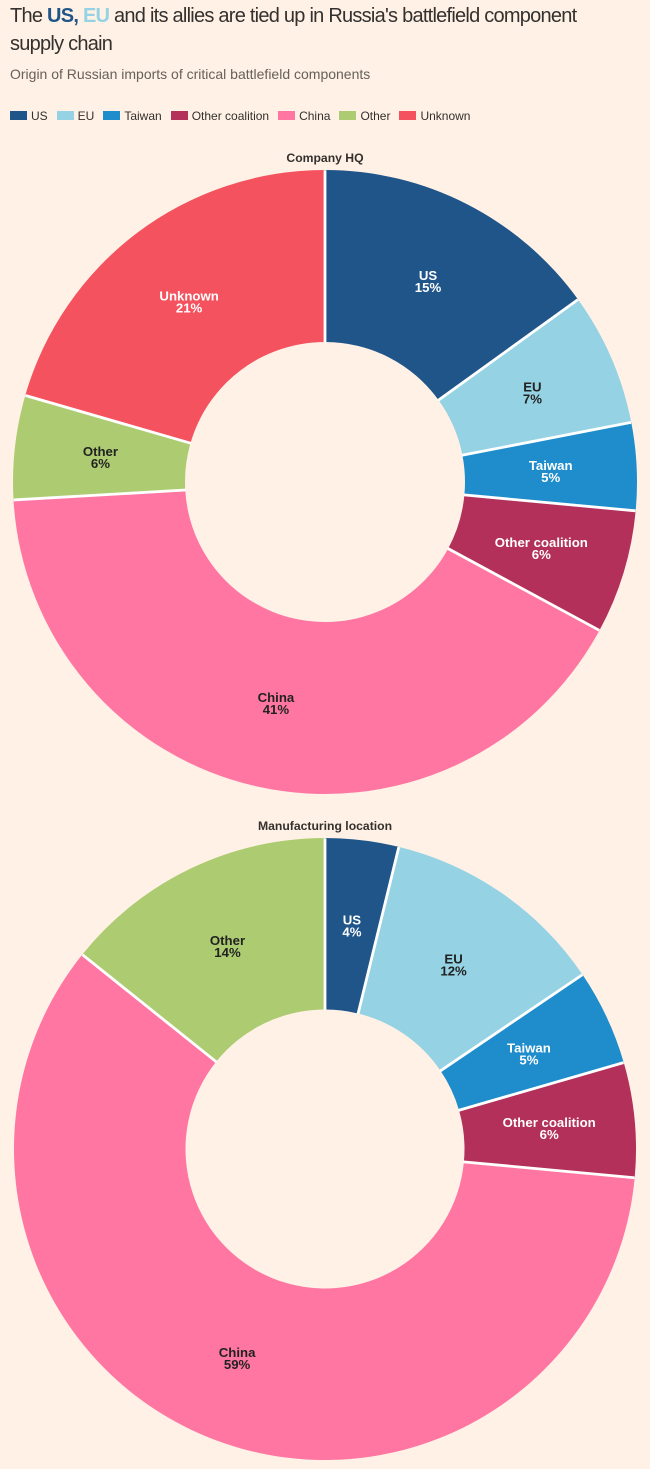 The height and width of the screenshot is (1469, 650). What do you see at coordinates (532, 393) in the screenshot?
I see `svg-text:EU7%: EU 7%` at bounding box center [532, 393].